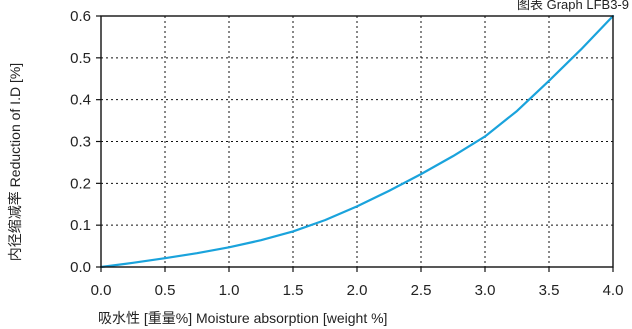  What do you see at coordinates (80, 100) in the screenshot?
I see `y-tick-label: 0.4` at bounding box center [80, 100].